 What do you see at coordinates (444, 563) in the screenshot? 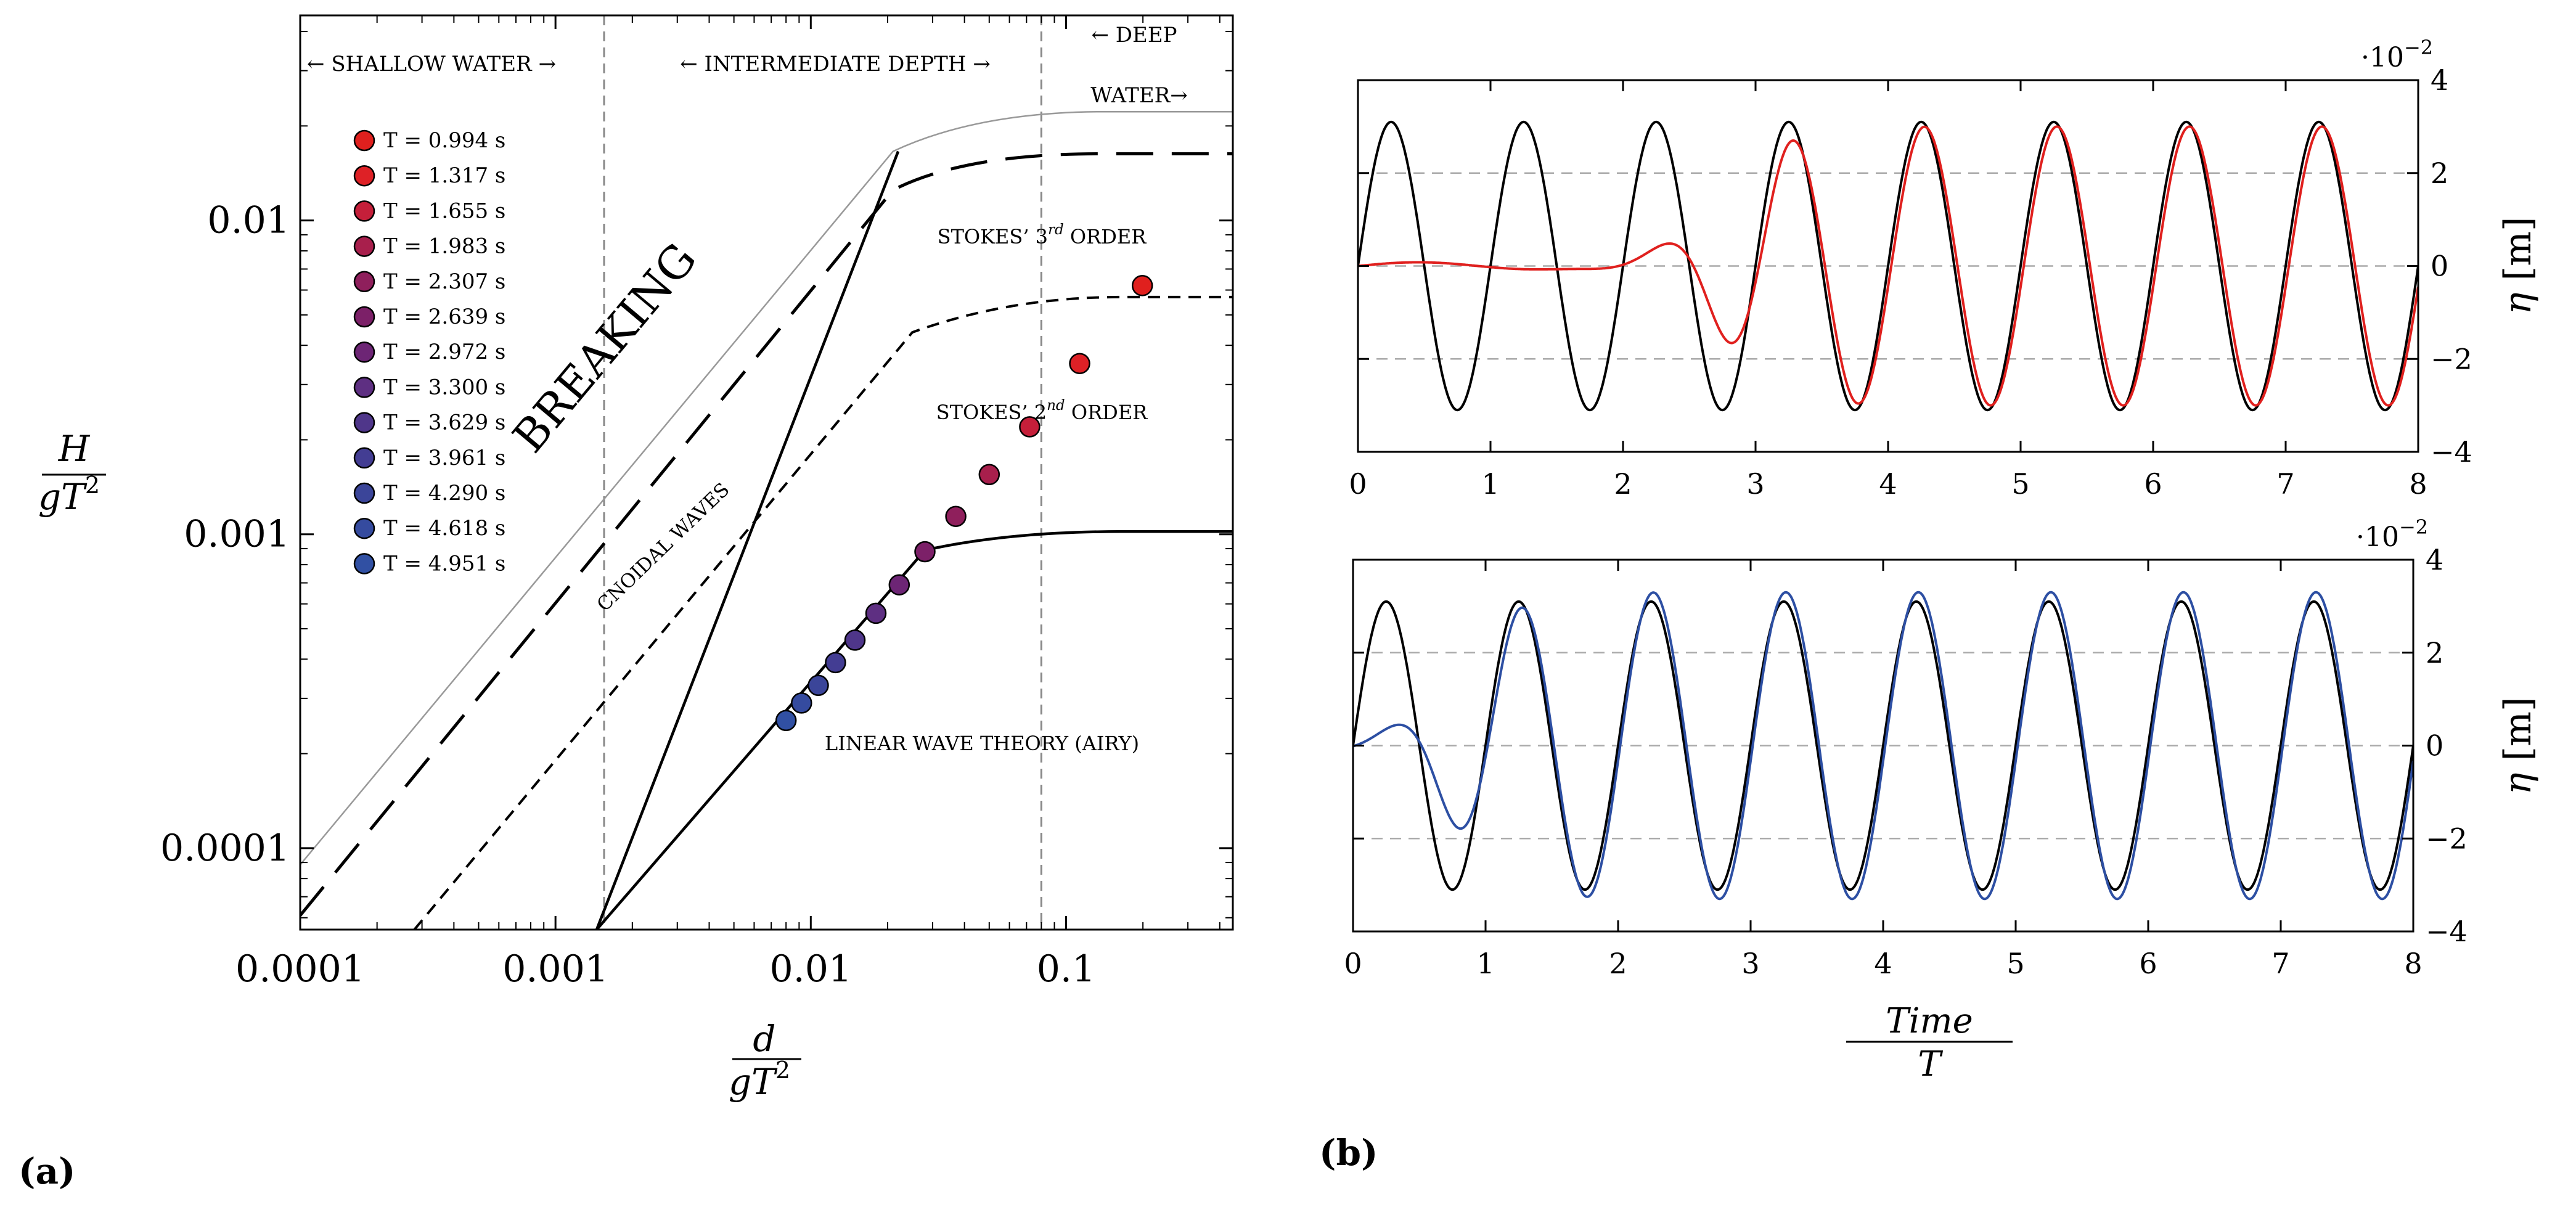
I see `legend-entry: T = 4.951 s` at bounding box center [444, 563].